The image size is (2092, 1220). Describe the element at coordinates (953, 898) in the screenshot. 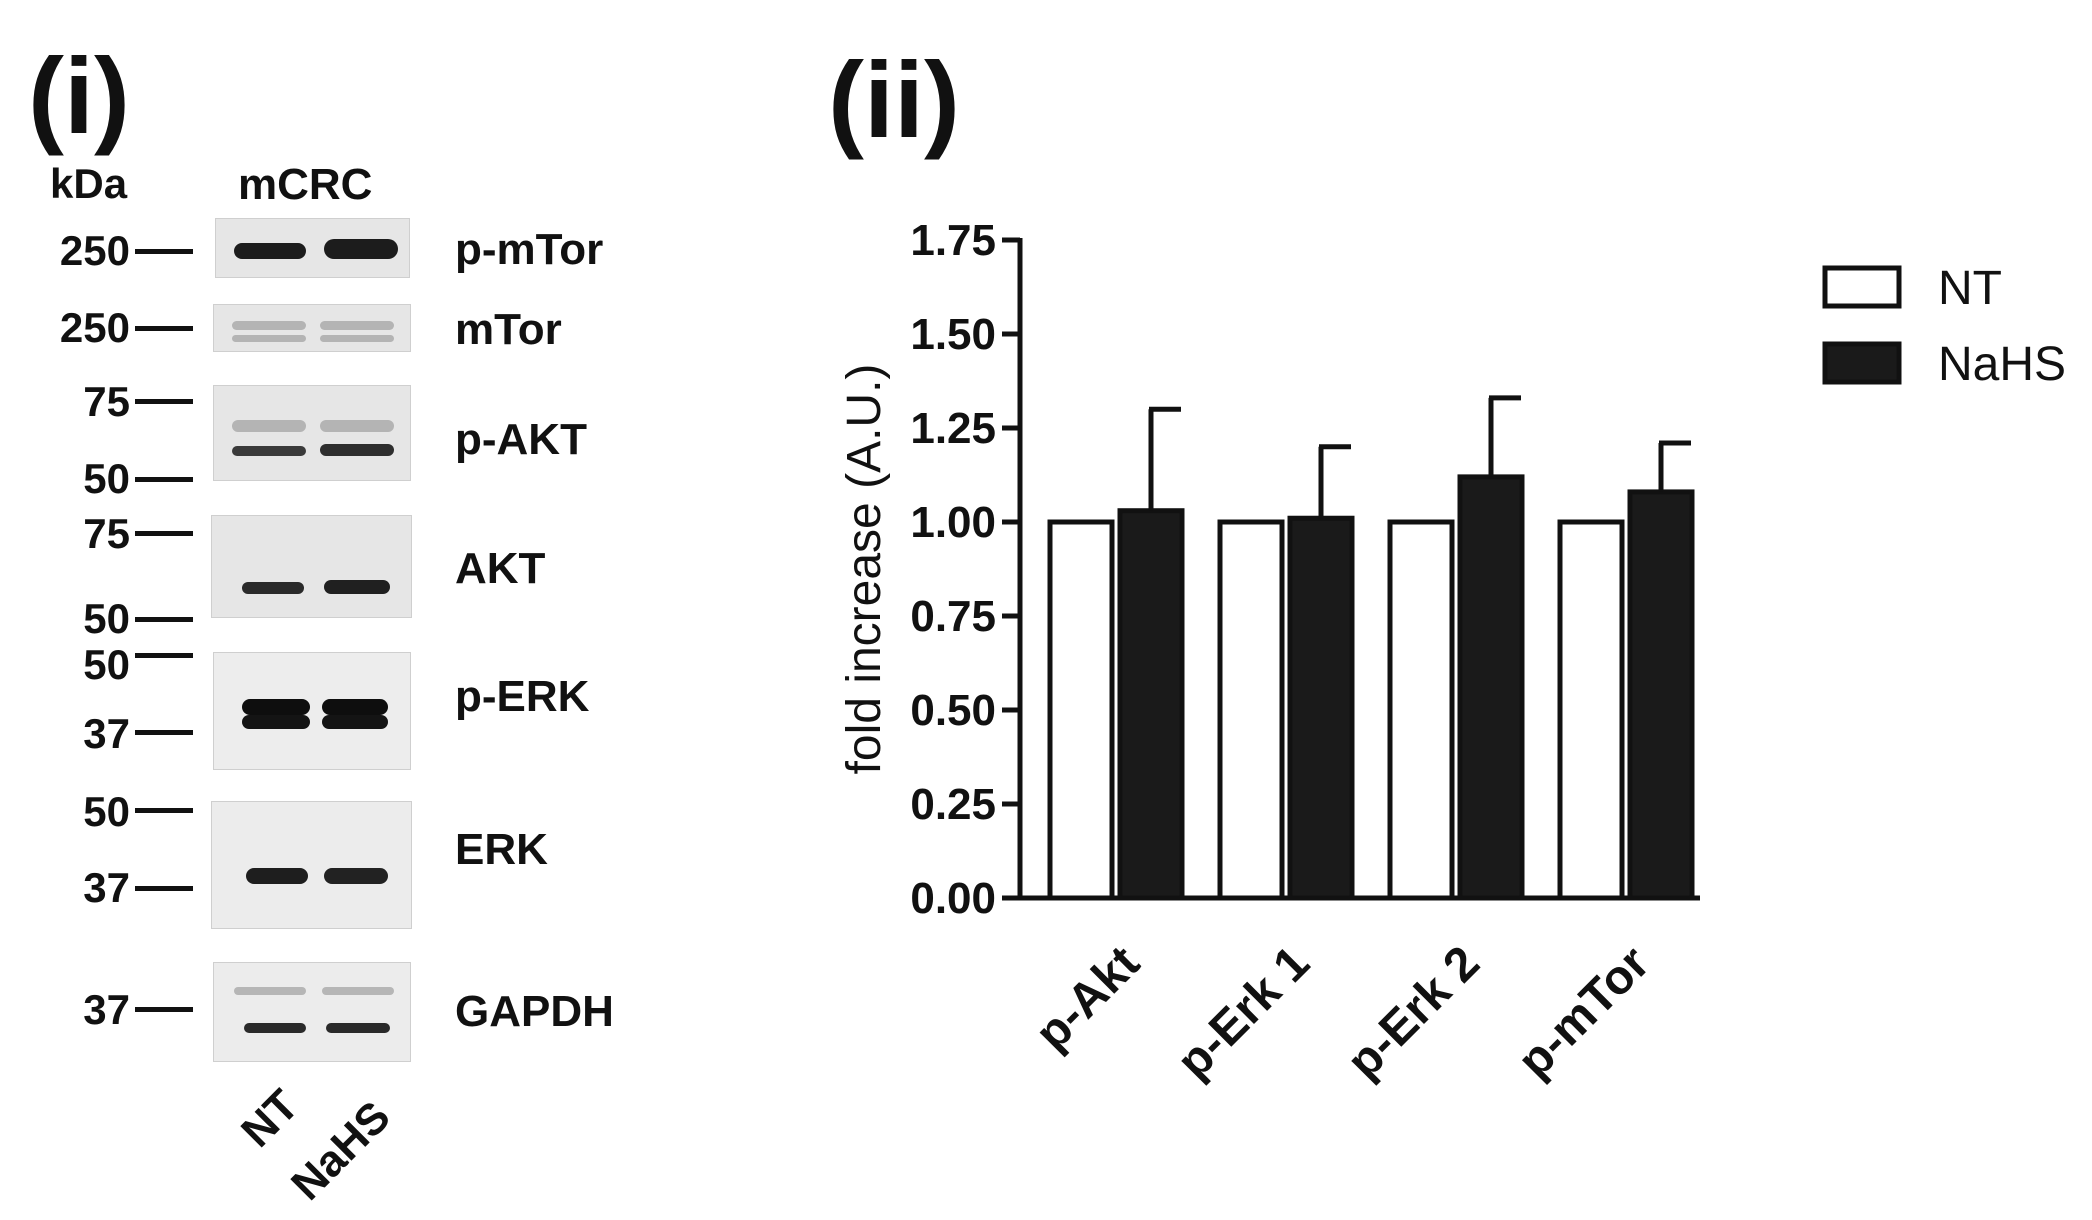

I see `y-tick-label: 0.00` at that location.